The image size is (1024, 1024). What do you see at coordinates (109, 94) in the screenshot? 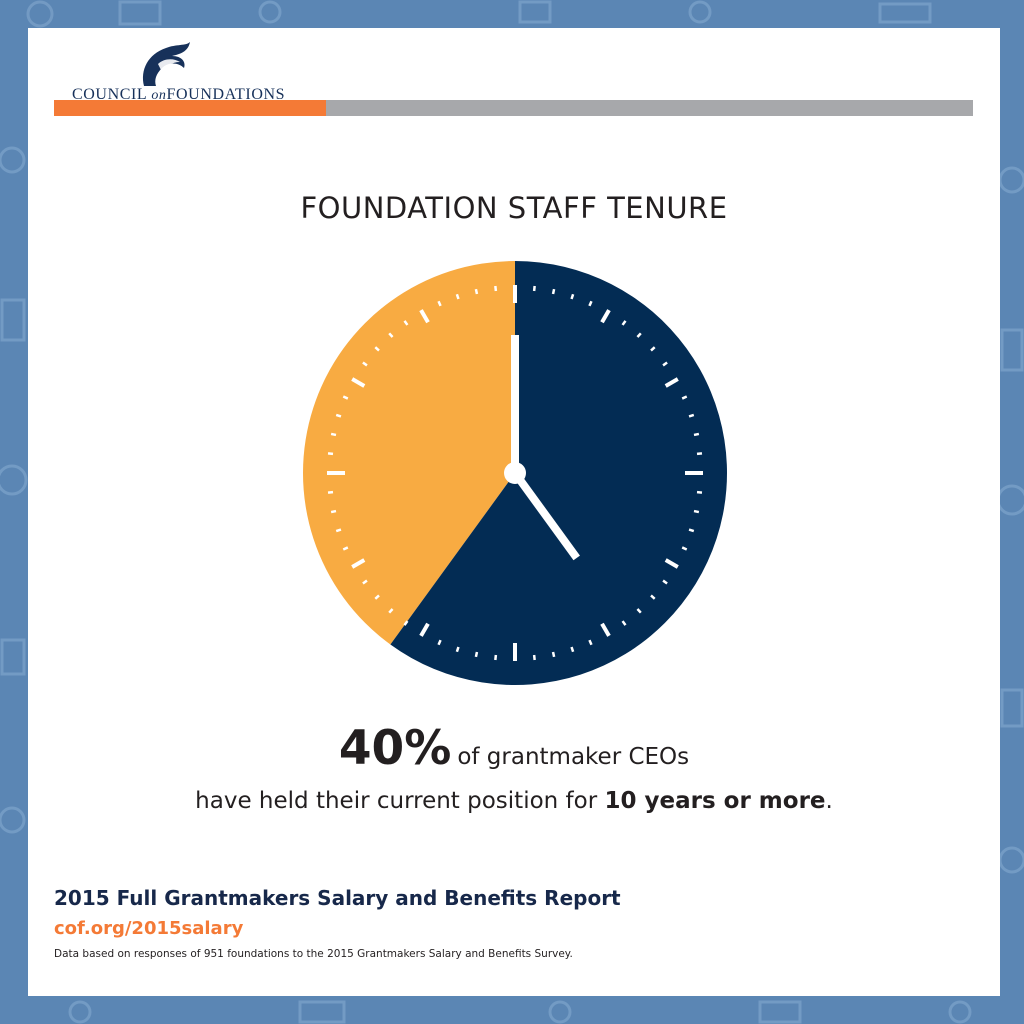
I see `logo-word: COUNCIL` at bounding box center [109, 94].